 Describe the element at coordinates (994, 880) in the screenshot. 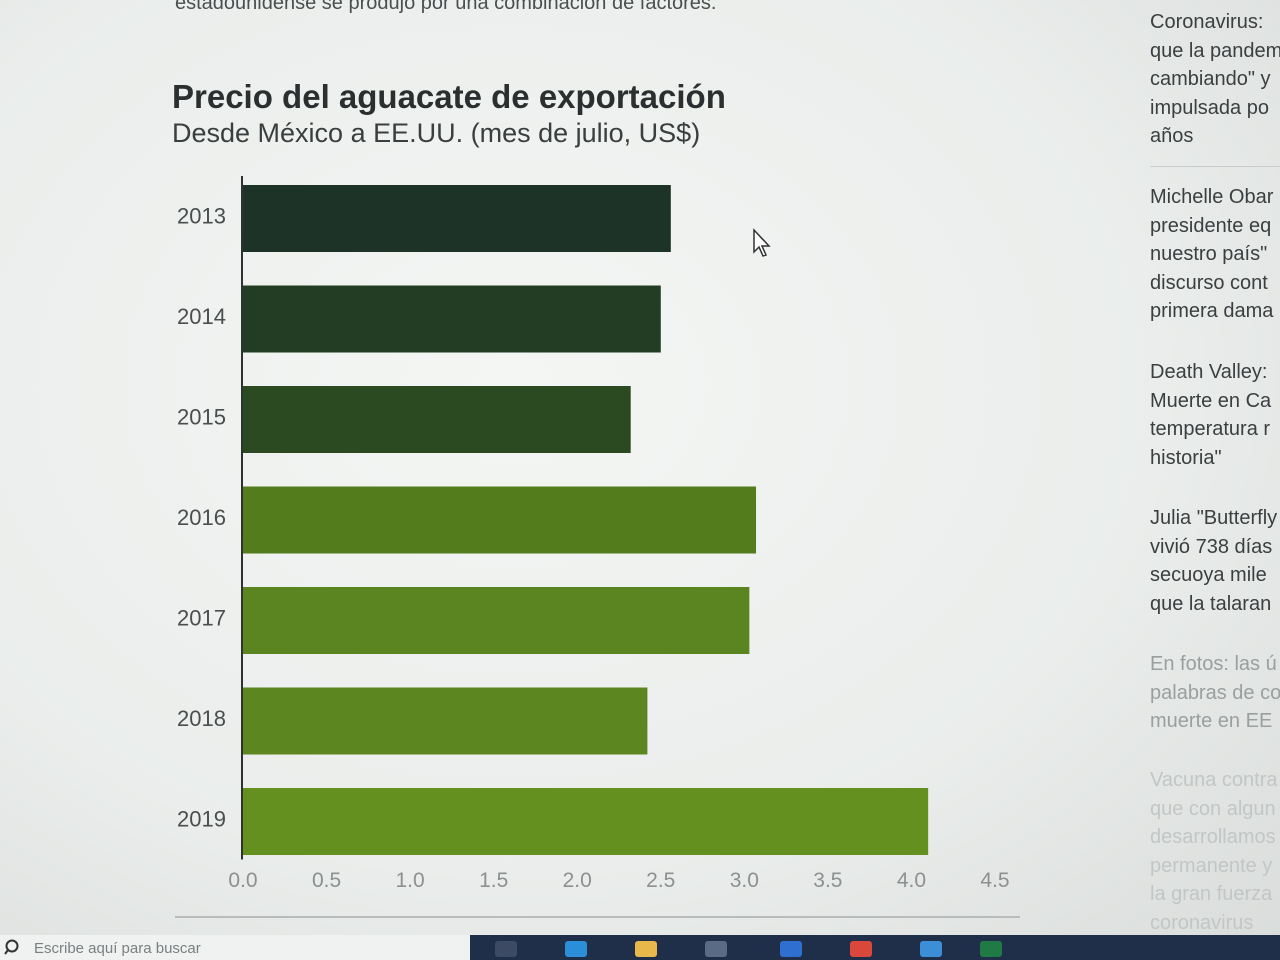

I see `x-tick-label: 4.5` at that location.